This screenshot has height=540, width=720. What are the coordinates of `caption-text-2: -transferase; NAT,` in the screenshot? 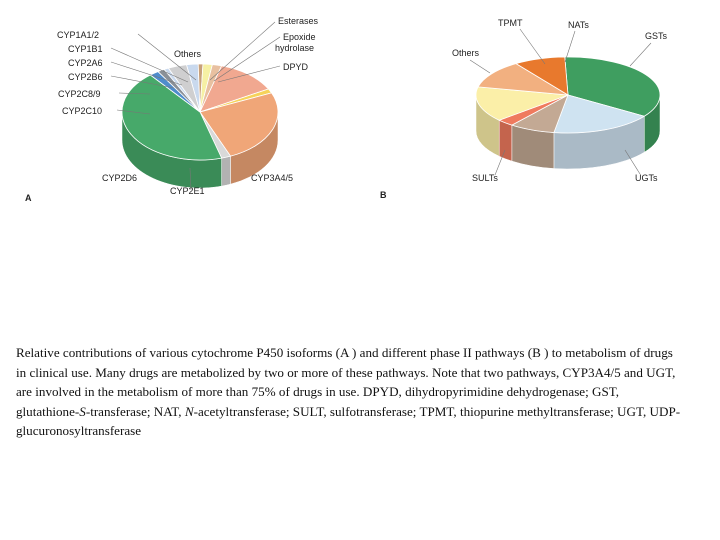 It's located at (135, 411).